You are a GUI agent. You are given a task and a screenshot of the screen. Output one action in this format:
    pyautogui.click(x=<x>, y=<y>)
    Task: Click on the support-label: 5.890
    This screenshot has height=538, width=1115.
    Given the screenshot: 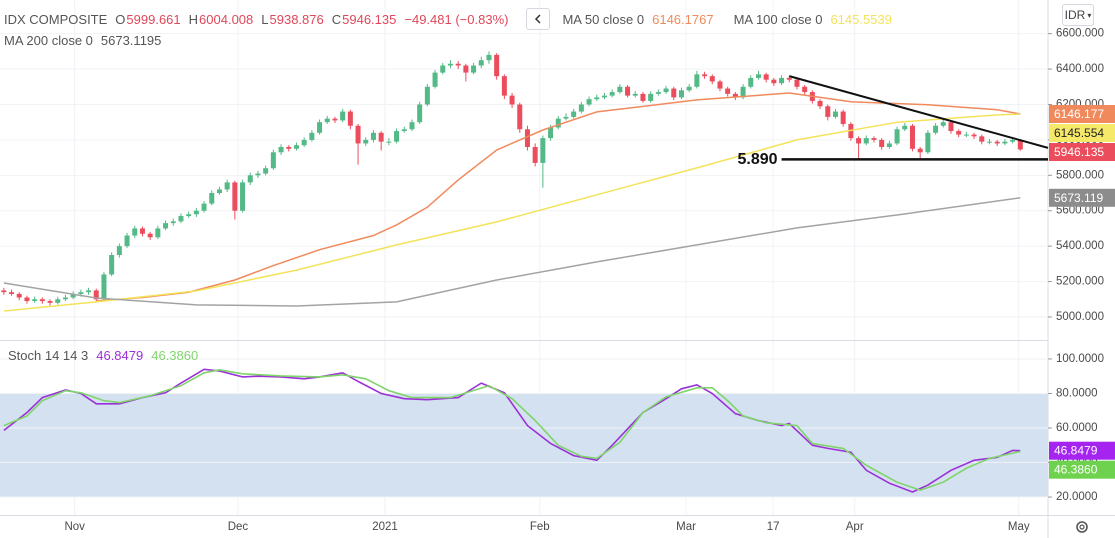 What is the action you would take?
    pyautogui.click(x=758, y=159)
    